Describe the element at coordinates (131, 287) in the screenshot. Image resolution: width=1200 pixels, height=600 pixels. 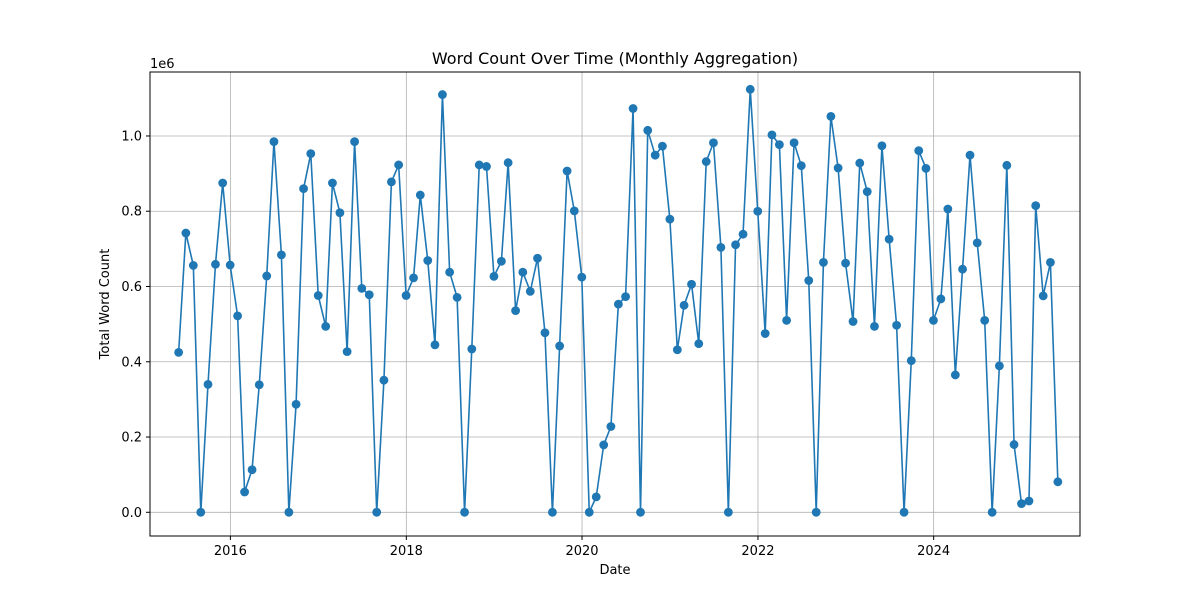
I see `y-tick-label: 0.6` at that location.